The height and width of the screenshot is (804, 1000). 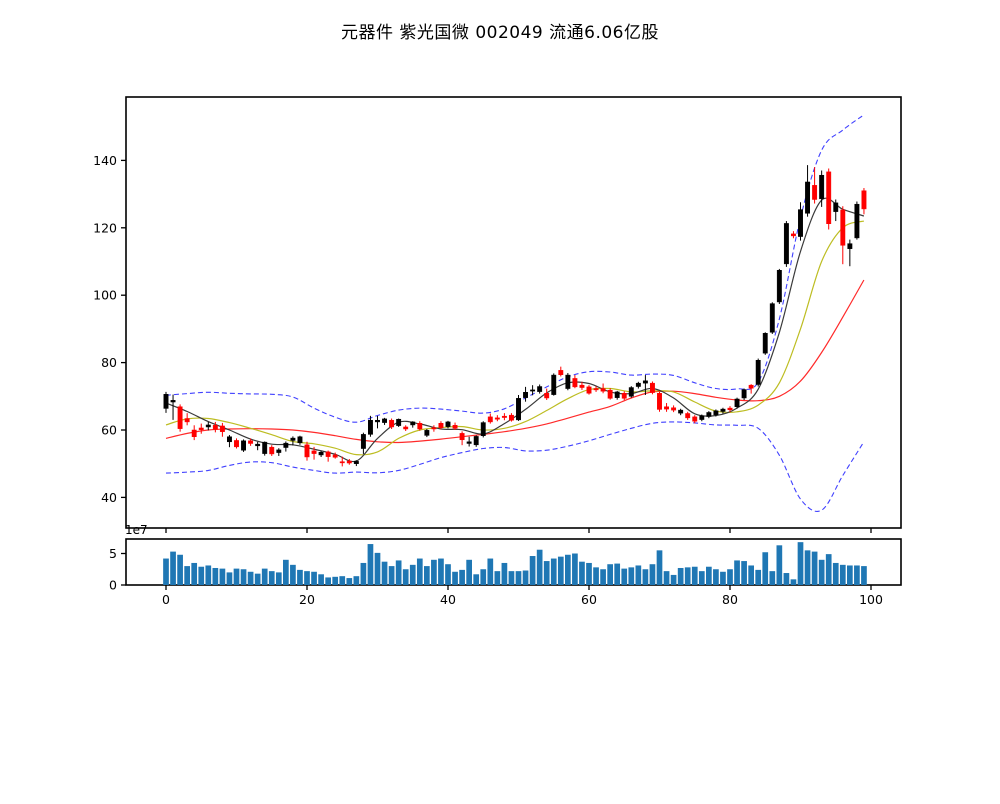 What do you see at coordinates (500, 33) in the screenshot?
I see `chart-title: 元器件 紫光国微 002049 流通6.06亿股` at bounding box center [500, 33].